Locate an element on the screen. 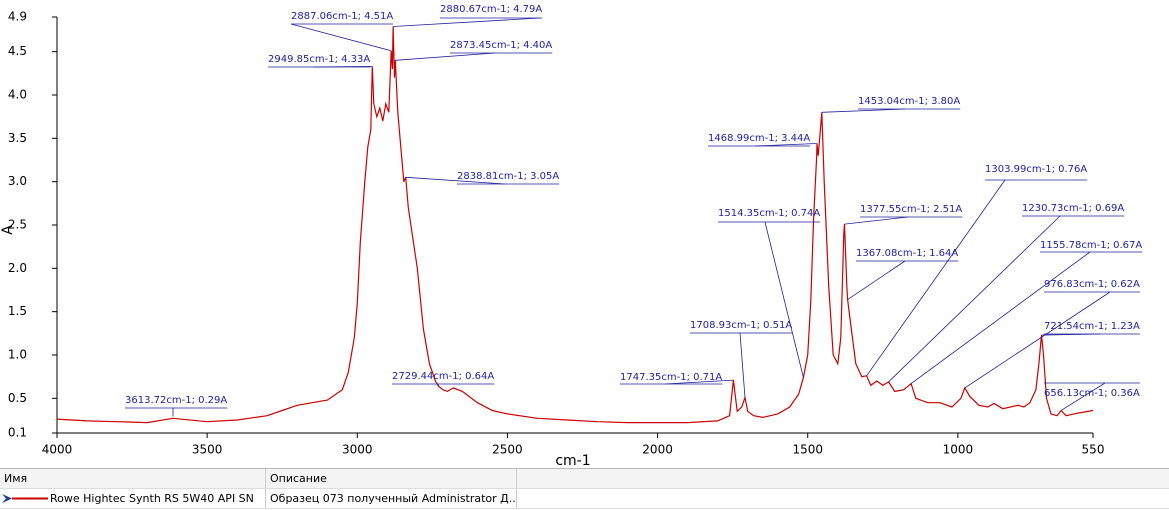 The width and height of the screenshot is (1169, 510). x-axis-label: cm-1 is located at coordinates (572, 460).